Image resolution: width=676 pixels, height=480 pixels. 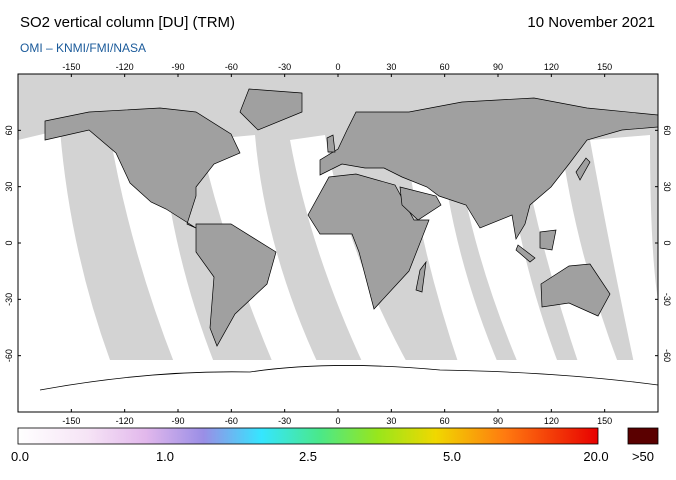 What do you see at coordinates (591, 22) in the screenshot?
I see `date: 10 November 2021` at bounding box center [591, 22].